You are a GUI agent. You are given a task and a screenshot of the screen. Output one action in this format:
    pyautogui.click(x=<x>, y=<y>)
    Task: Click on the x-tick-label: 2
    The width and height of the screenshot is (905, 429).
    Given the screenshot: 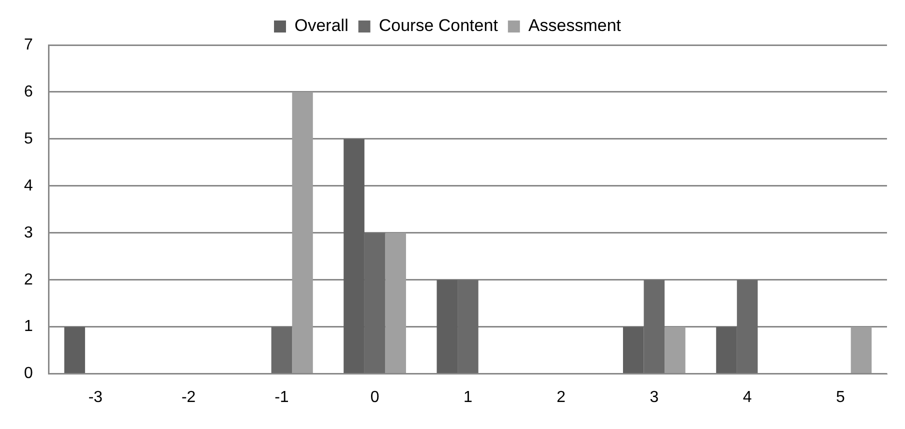 What is the action you would take?
    pyautogui.click(x=561, y=397)
    